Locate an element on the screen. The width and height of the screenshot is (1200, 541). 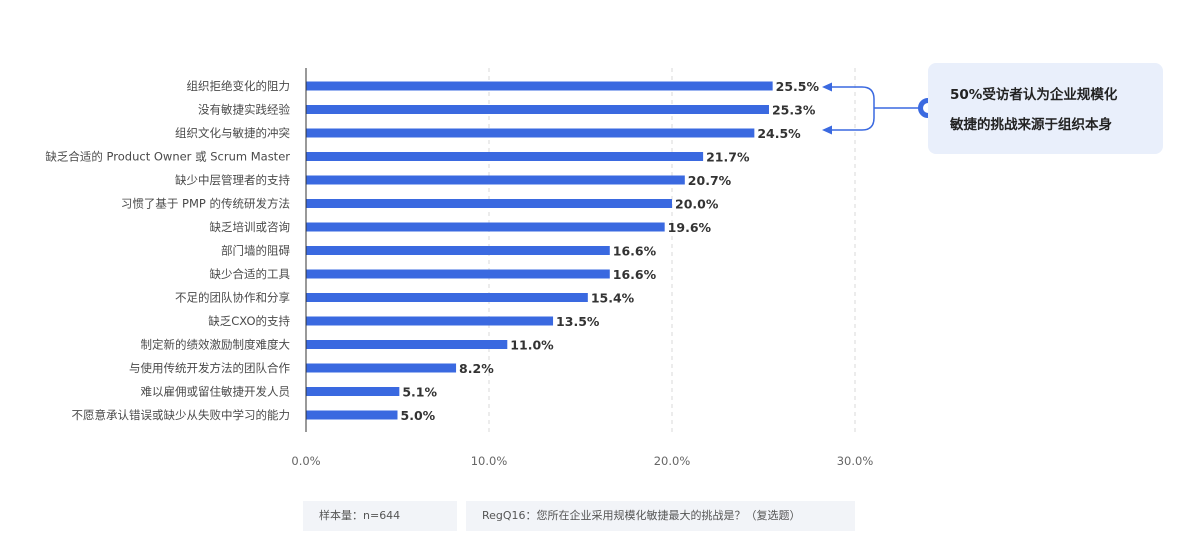
category-label: 习惯了基于 PMP 的传统研发方法 is located at coordinates (205, 204).